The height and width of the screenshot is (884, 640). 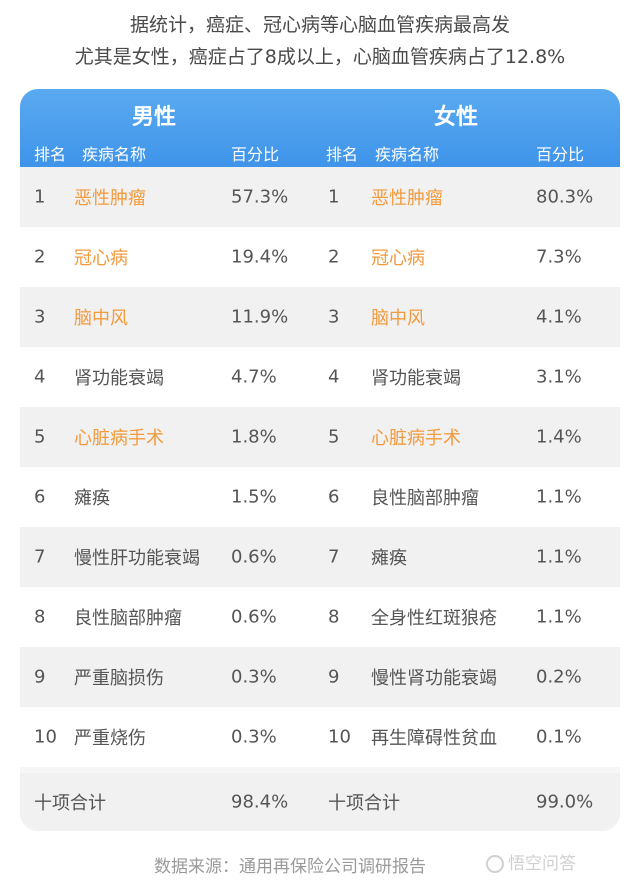 What do you see at coordinates (320, 128) in the screenshot?
I see `table-header: 男性 女性 排名 疾病名称 百分比 排名 疾病名称 百分比` at bounding box center [320, 128].